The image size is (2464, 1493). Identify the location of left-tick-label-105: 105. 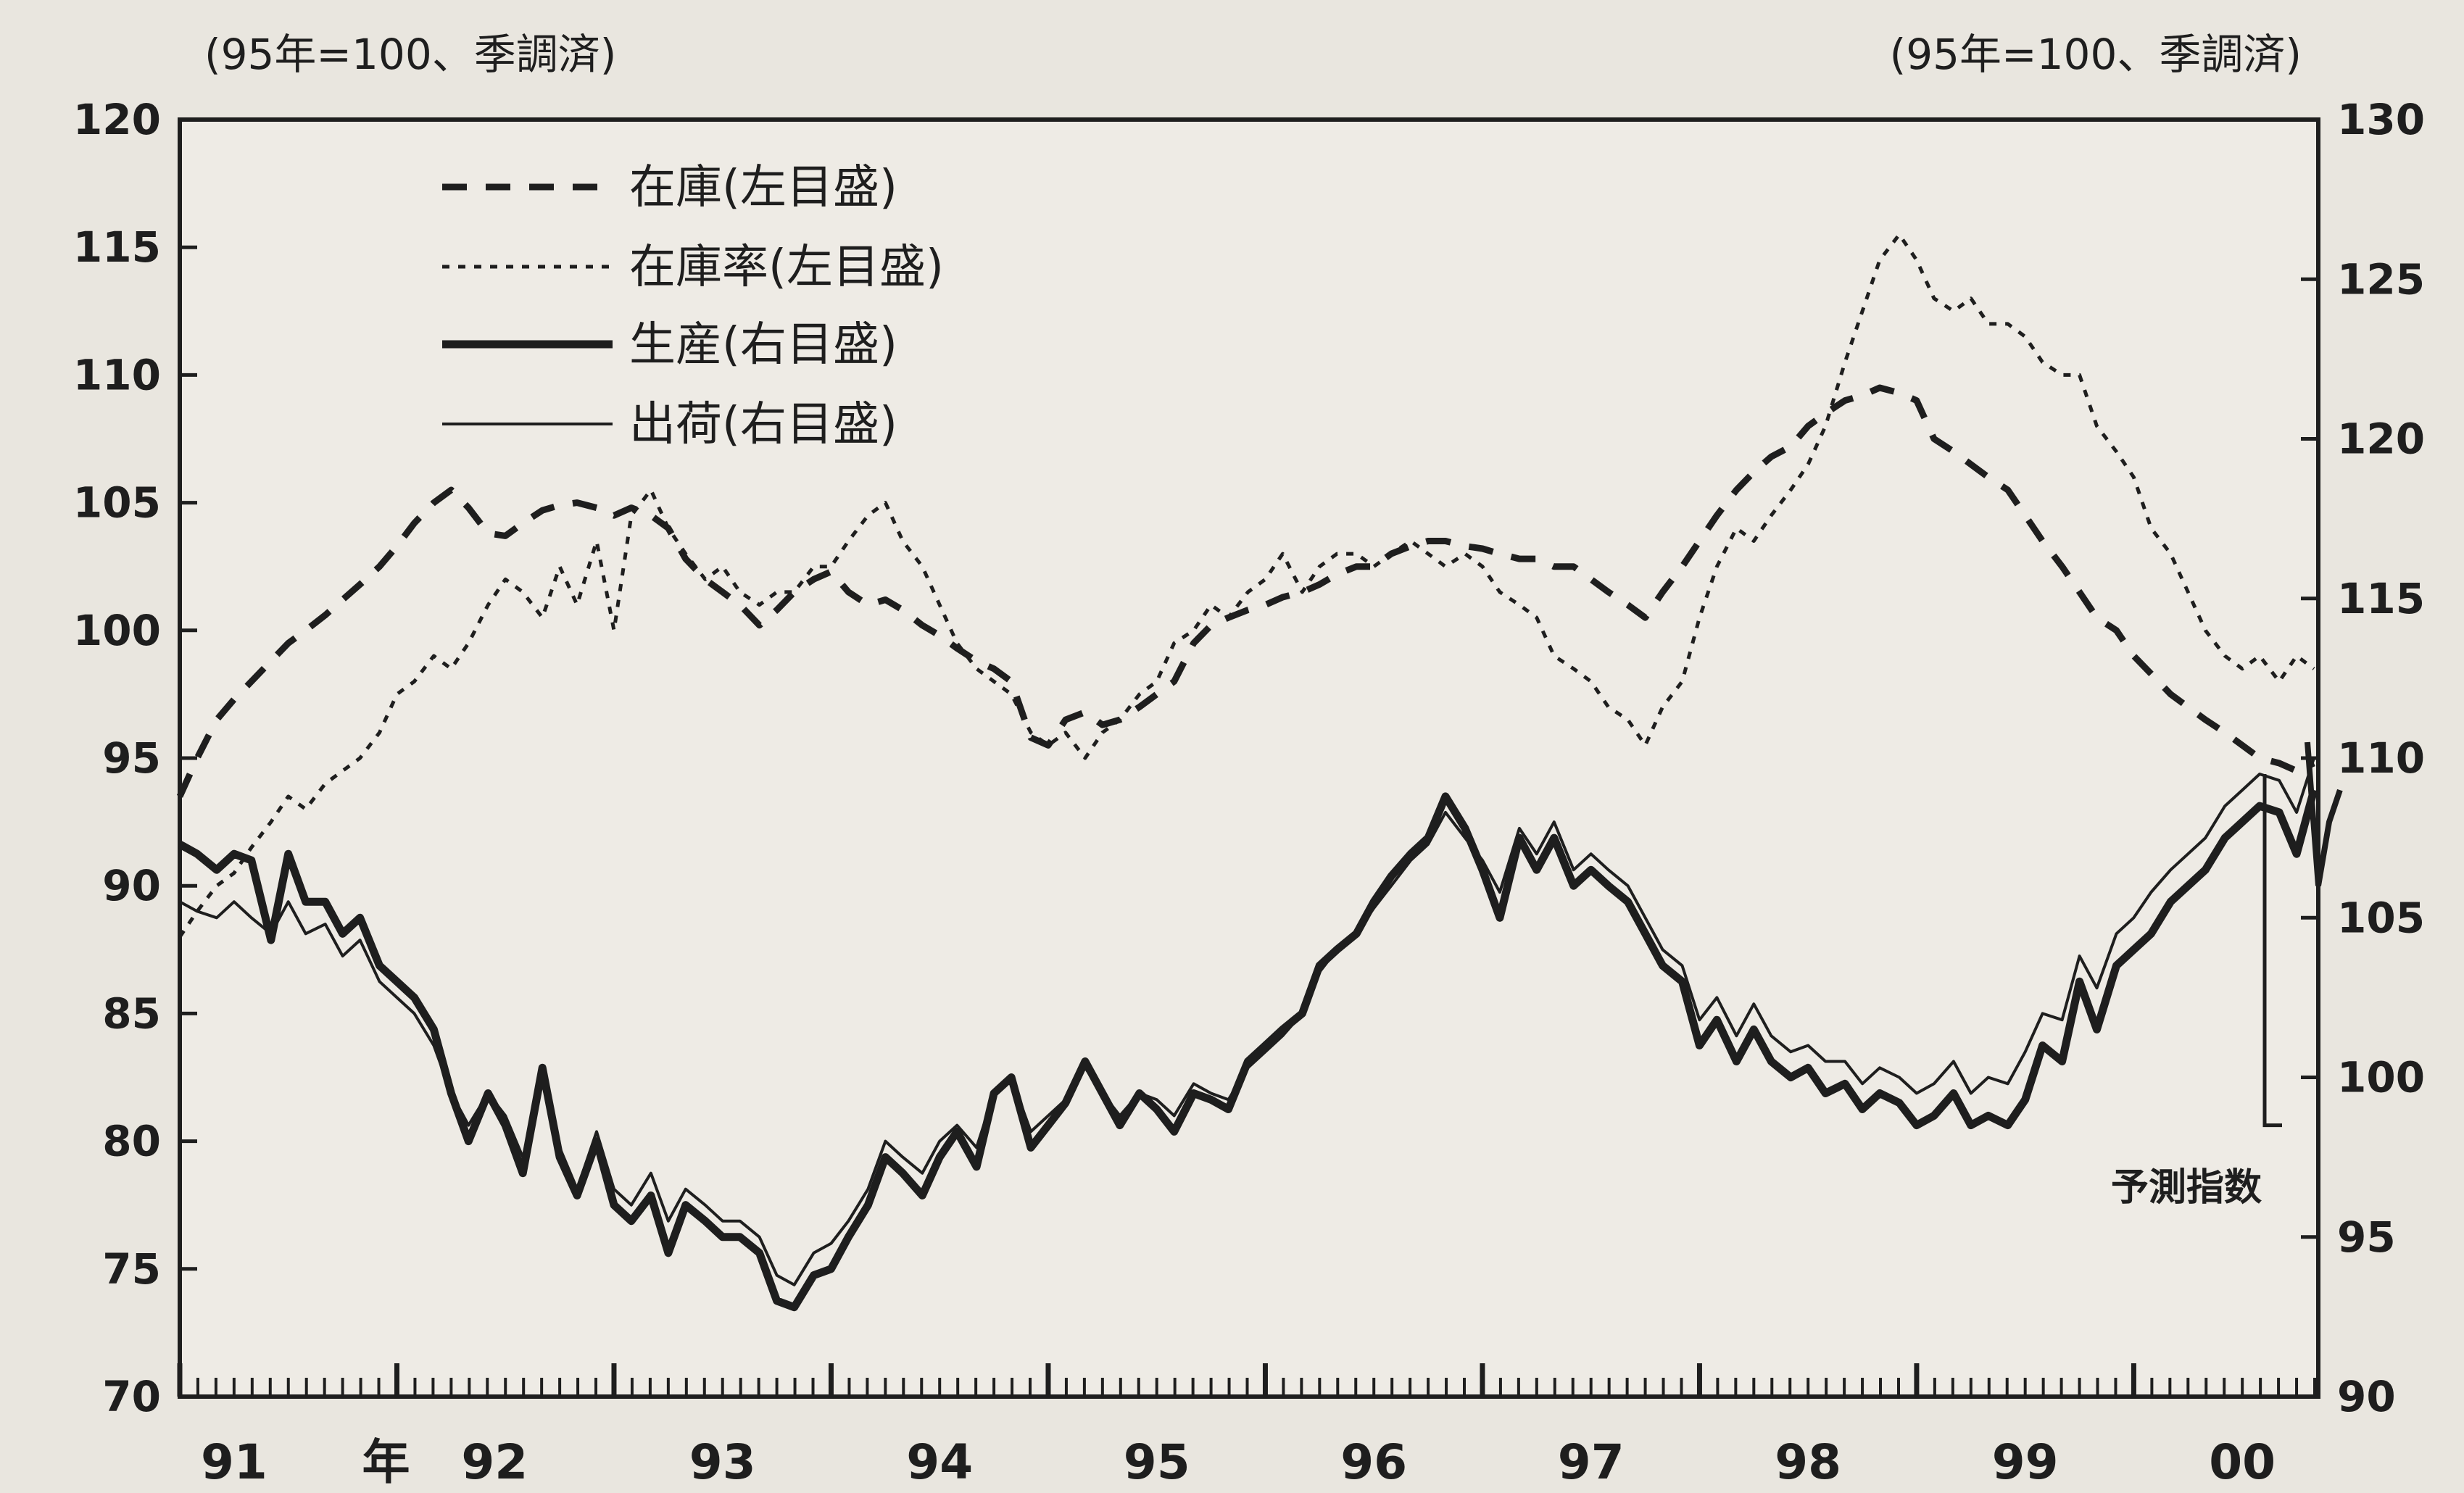
(117, 503).